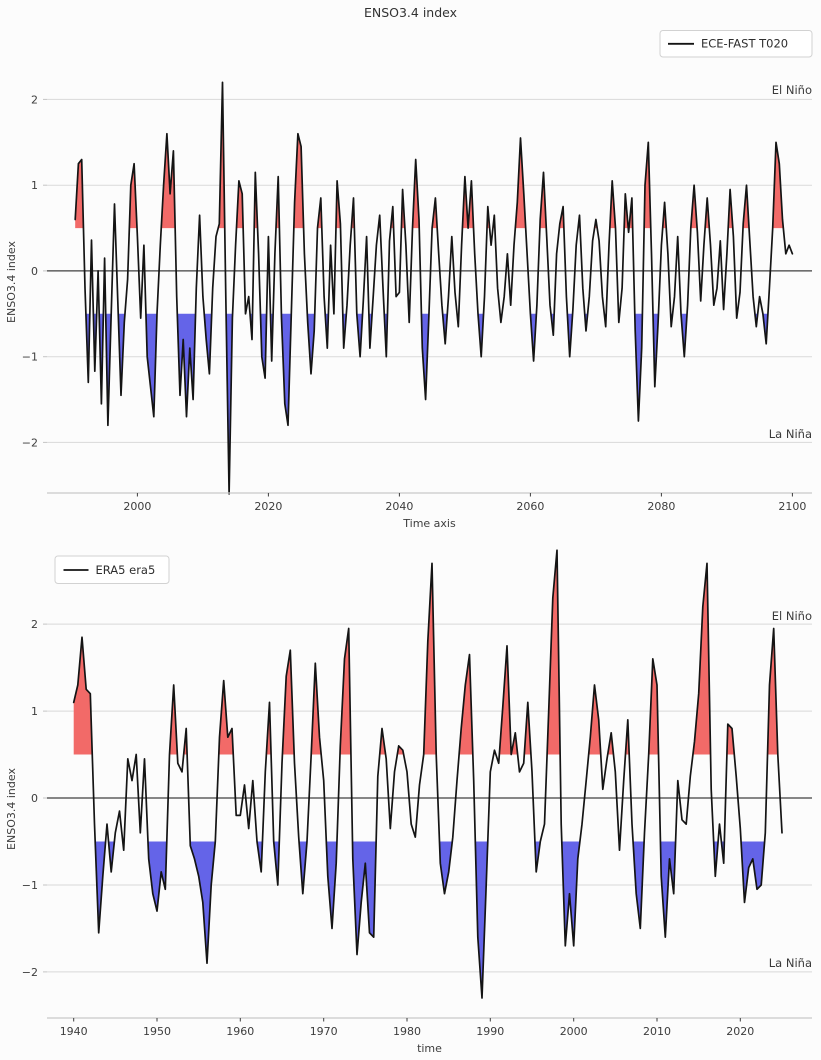 This screenshot has width=821, height=1060. Describe the element at coordinates (324, 1031) in the screenshot. I see `x-tick-label: 1970` at that location.